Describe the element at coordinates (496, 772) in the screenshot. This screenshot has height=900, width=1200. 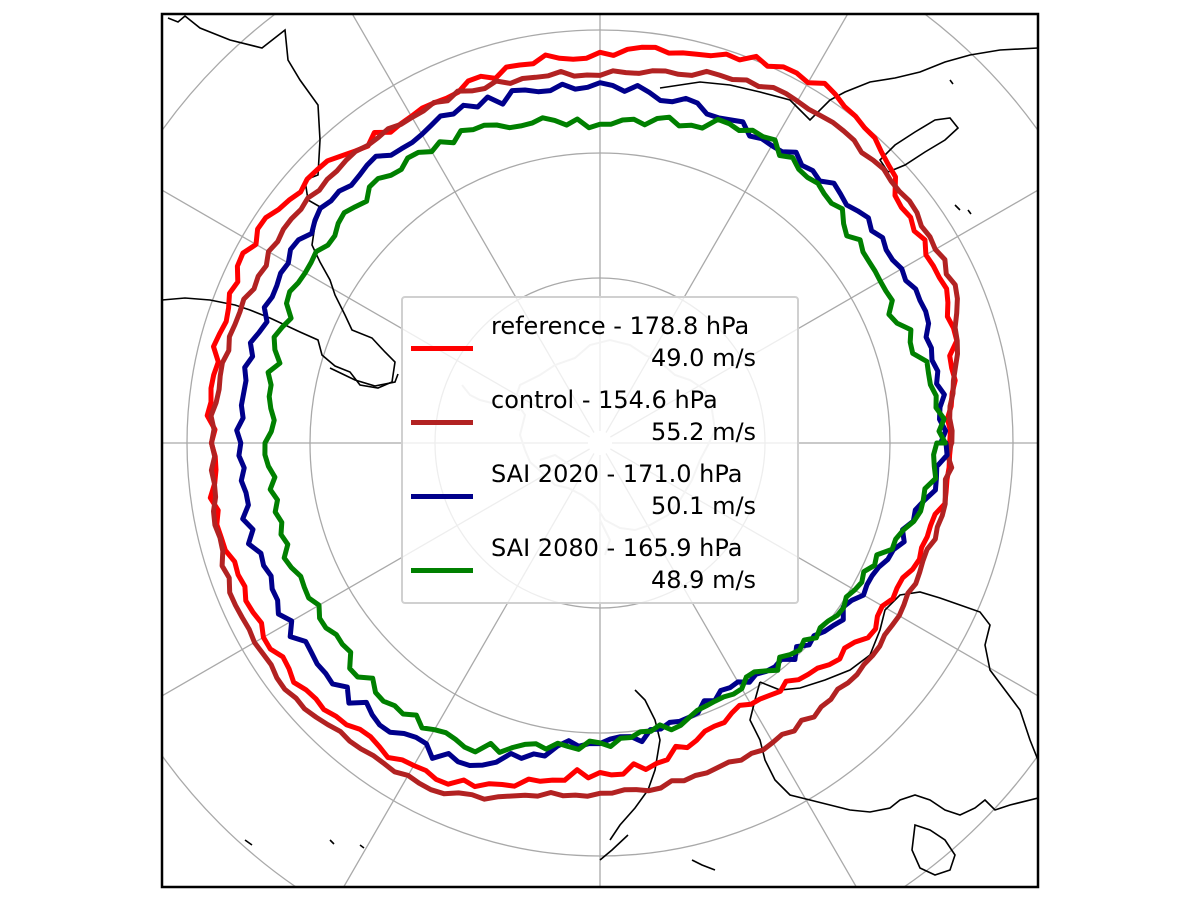
I see `coastline-islands-south` at that location.